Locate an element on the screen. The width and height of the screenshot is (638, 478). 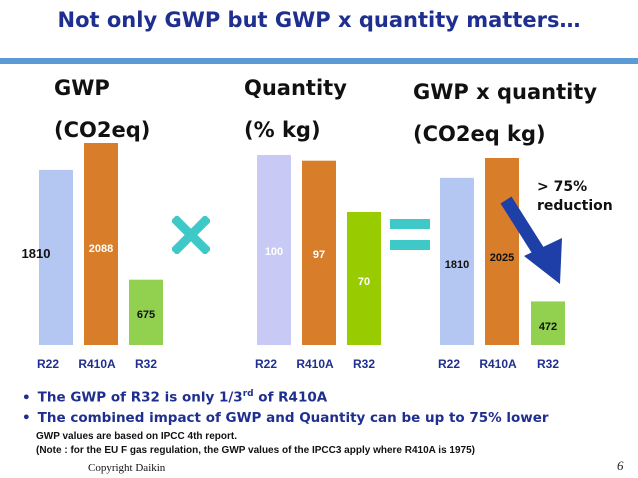
gwp-heading-line1: GWP is located at coordinates (82, 88).